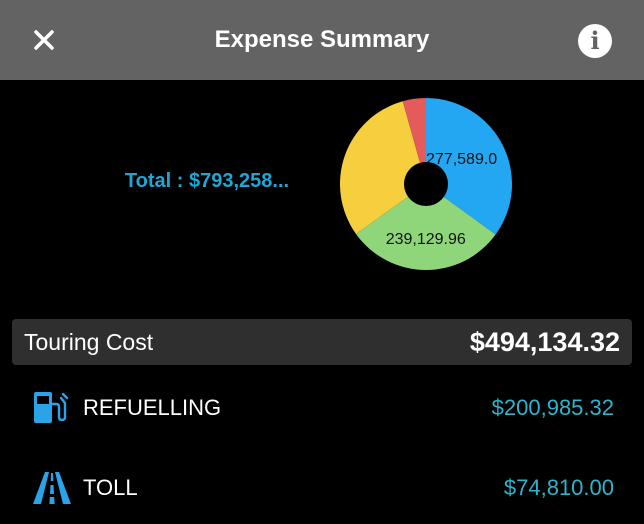  What do you see at coordinates (51, 407) in the screenshot?
I see `fuel-pump-icon` at bounding box center [51, 407].